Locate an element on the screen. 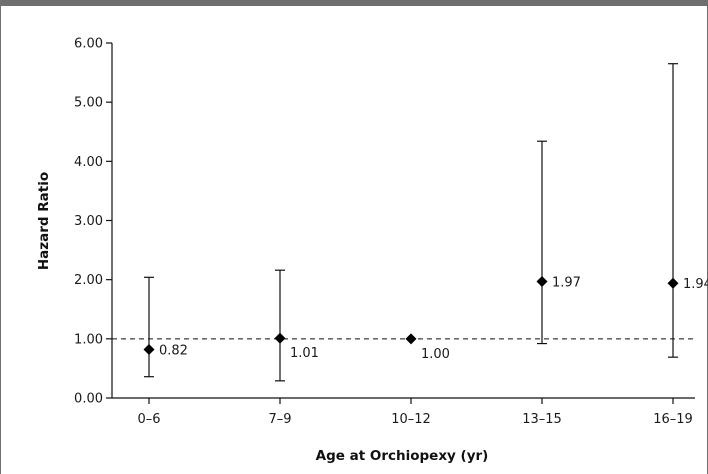 This screenshot has width=708, height=474. y-tick-label: 2.00 is located at coordinates (88, 280).